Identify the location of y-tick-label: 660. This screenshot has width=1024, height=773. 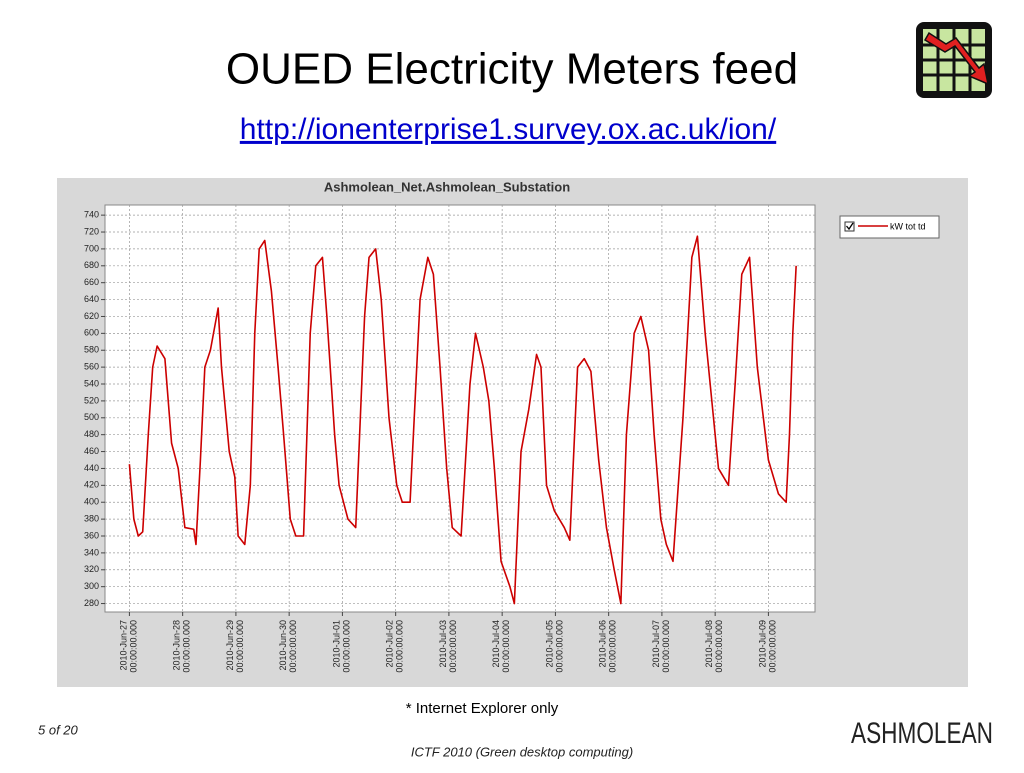
(91, 282).